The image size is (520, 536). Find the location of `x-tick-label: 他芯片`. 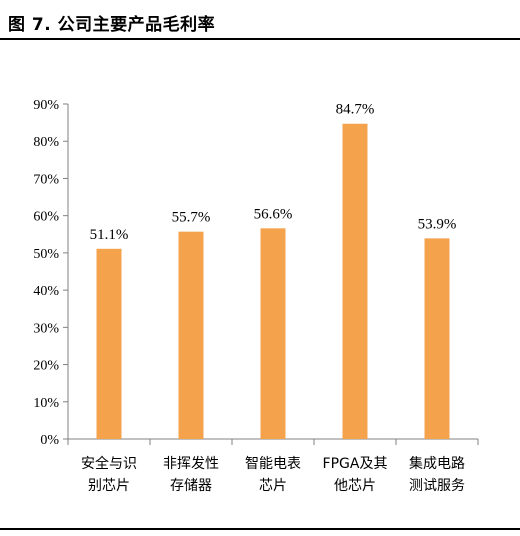

x-tick-label: 他芯片 is located at coordinates (355, 486).